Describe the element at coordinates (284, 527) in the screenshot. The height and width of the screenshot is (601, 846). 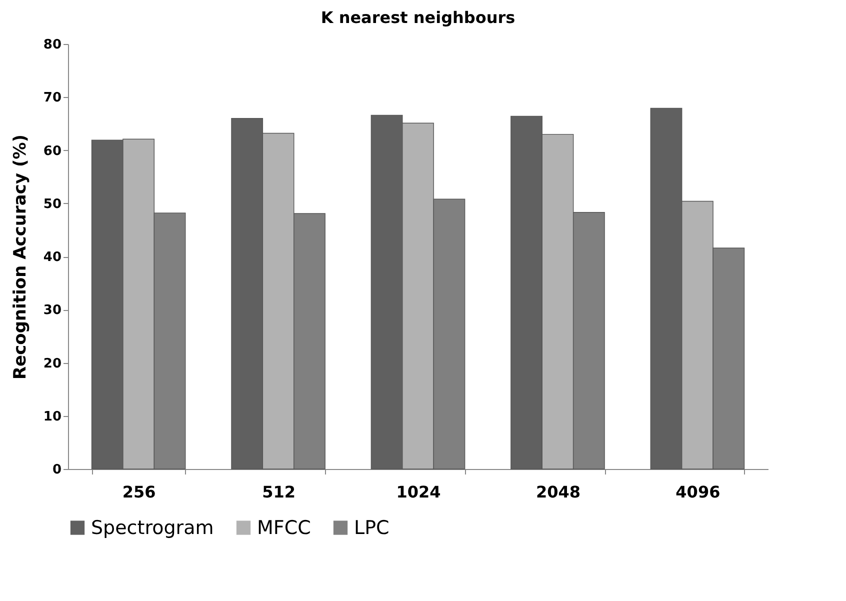
I see `legend-label: MFCC` at that location.